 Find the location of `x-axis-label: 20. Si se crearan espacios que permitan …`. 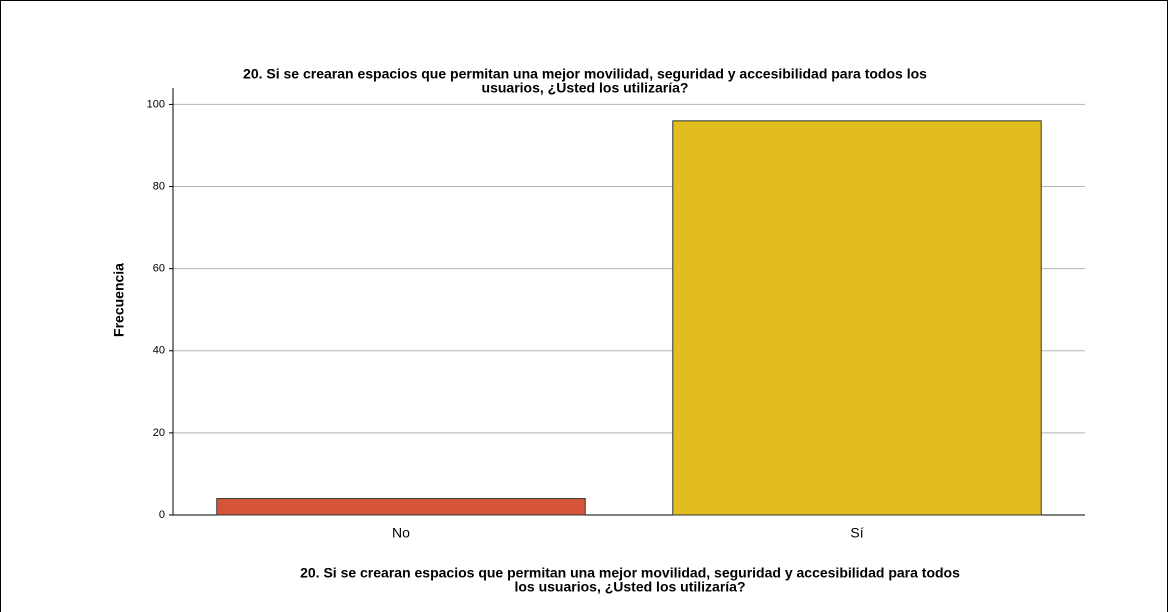

x-axis-label: 20. Si se crearan espacios que permitan … is located at coordinates (630, 573).